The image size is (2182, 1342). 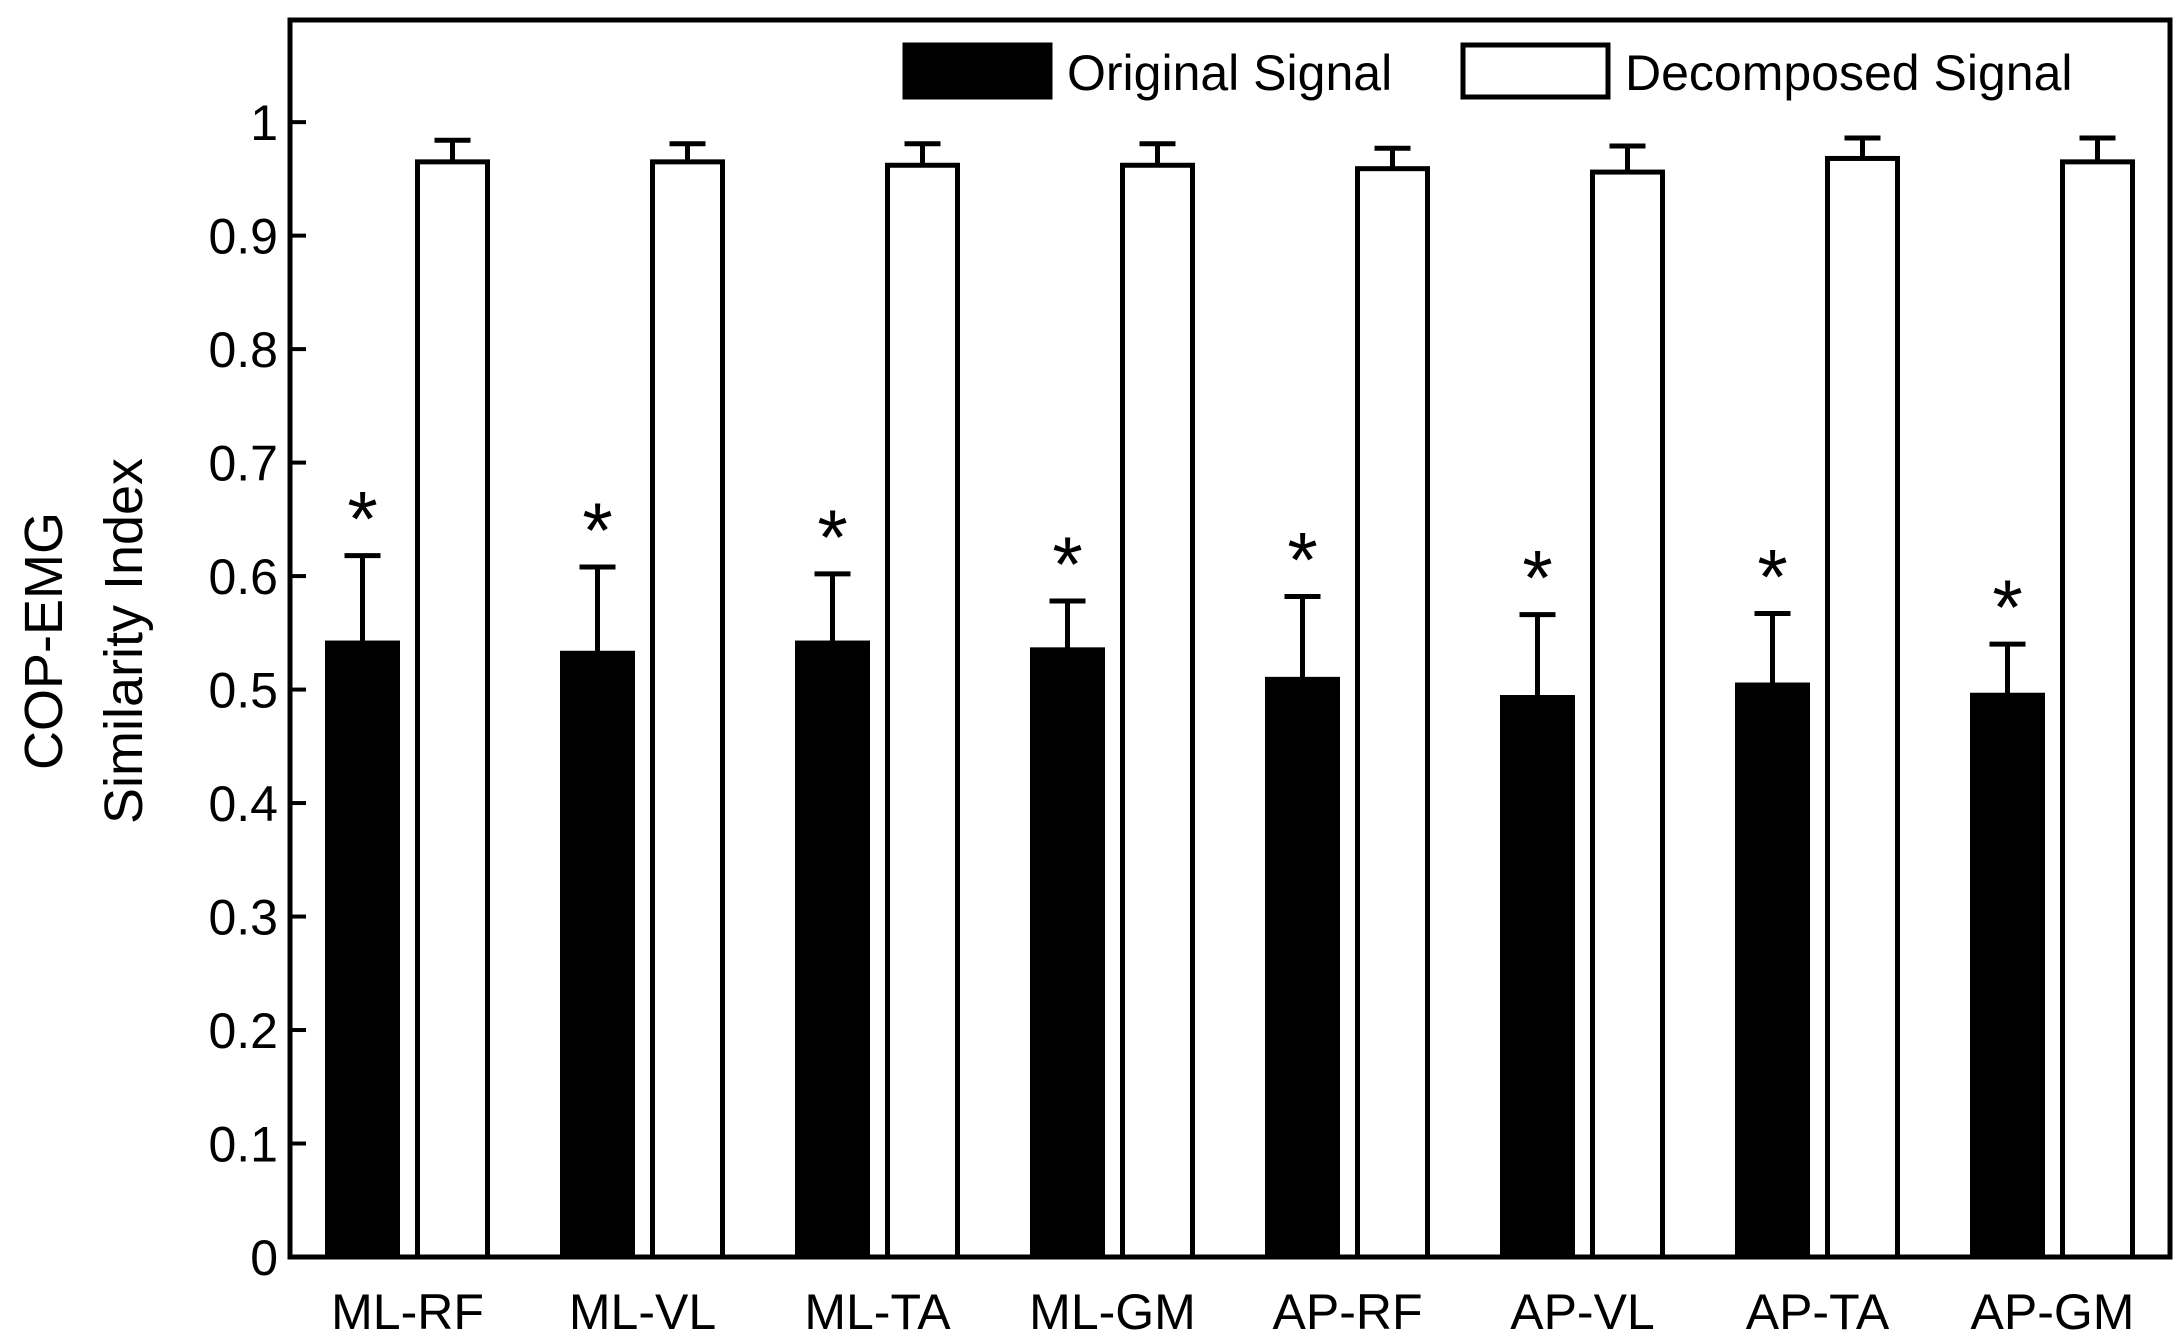 What do you see at coordinates (243, 691) in the screenshot?
I see `y-tick-label: 0.5` at bounding box center [243, 691].